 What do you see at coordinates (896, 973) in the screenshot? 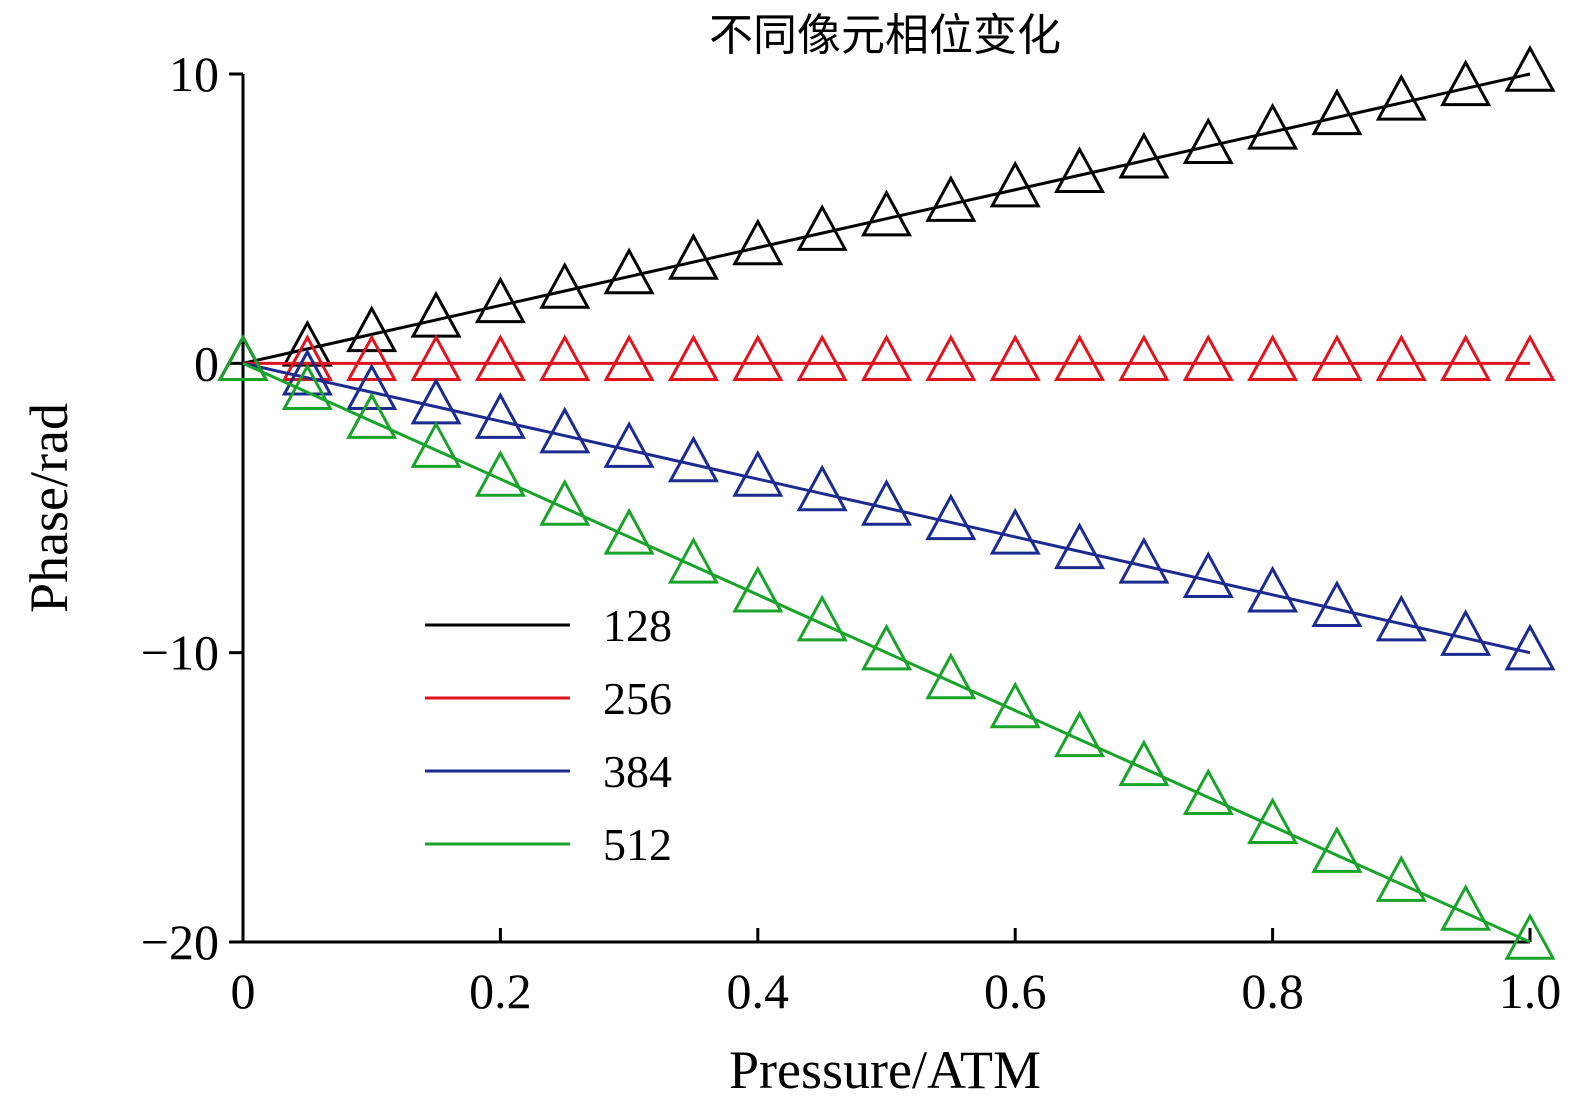
I see `x-axis-ticks: 0 0.2 0.4 0.6 0.8 1.0` at bounding box center [896, 973].